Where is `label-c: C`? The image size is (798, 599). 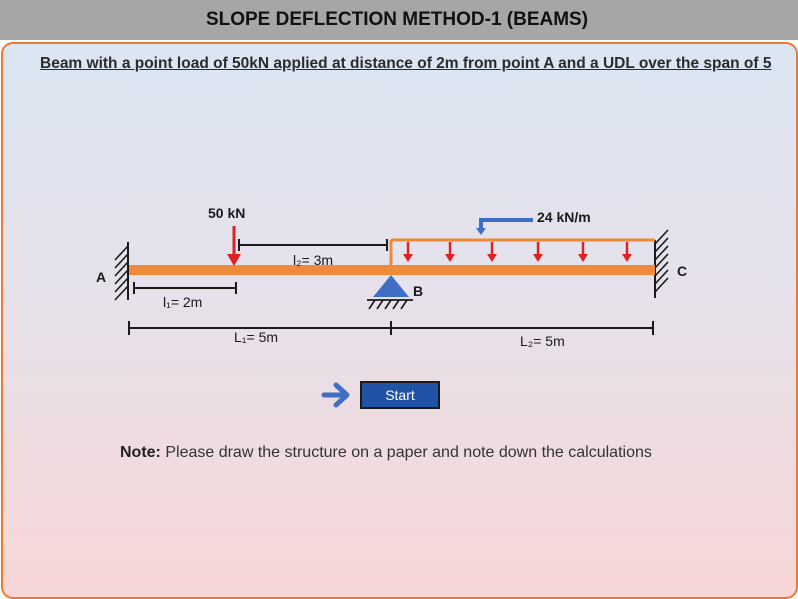 label-c: C is located at coordinates (682, 271).